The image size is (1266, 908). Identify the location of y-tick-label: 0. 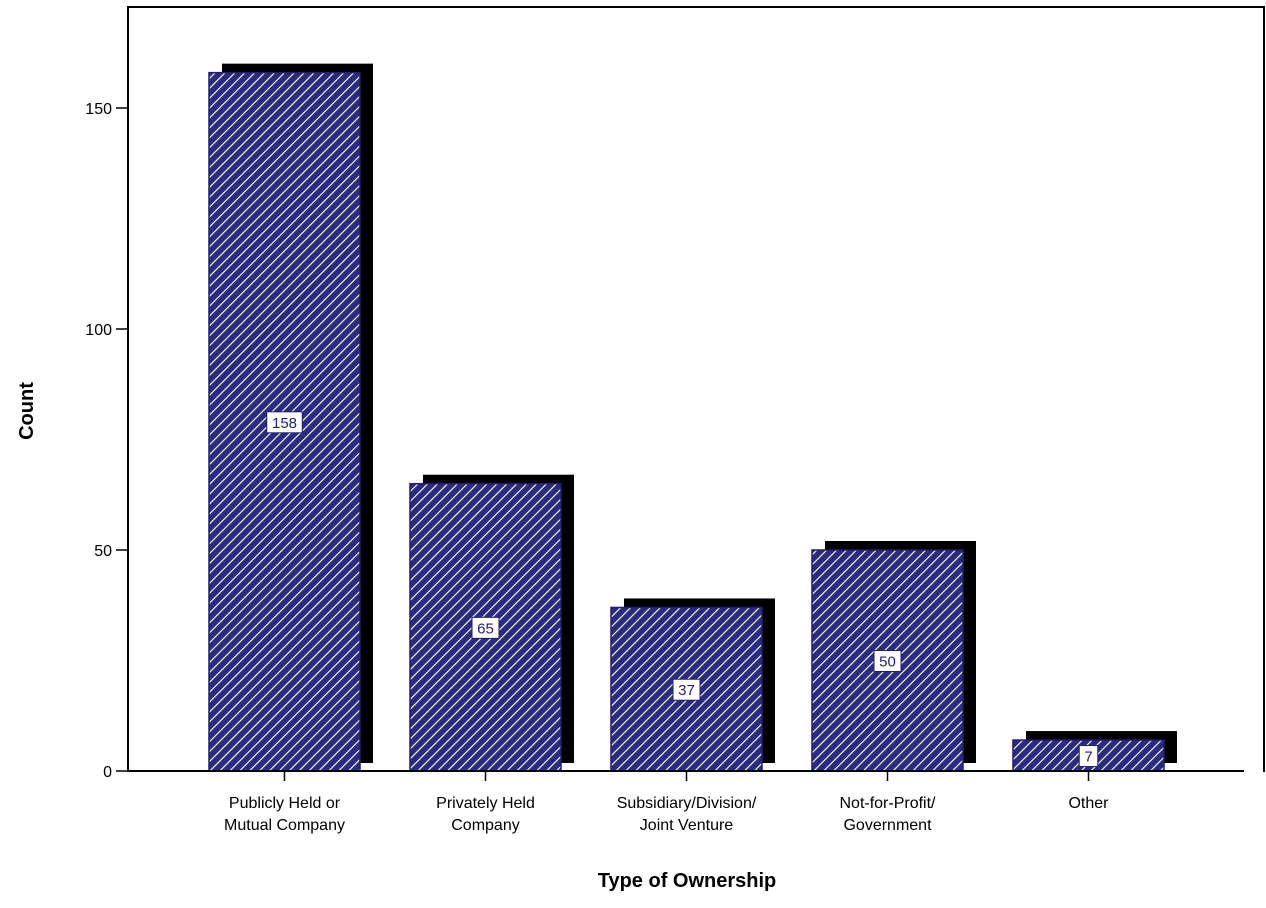
(107, 772).